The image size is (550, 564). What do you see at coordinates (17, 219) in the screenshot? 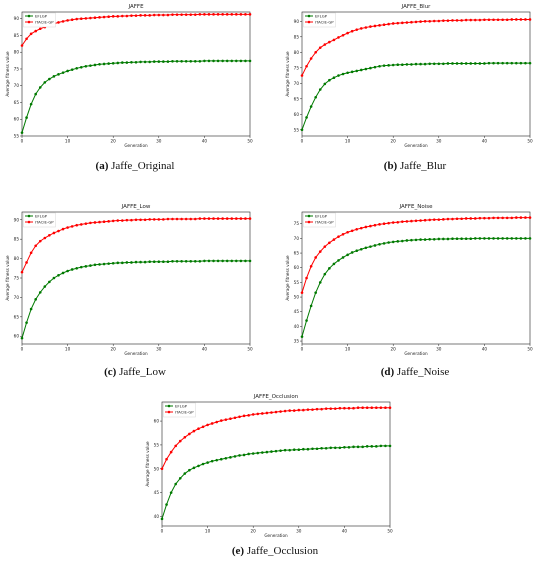
I see `y-tick-label: 90` at bounding box center [17, 219].